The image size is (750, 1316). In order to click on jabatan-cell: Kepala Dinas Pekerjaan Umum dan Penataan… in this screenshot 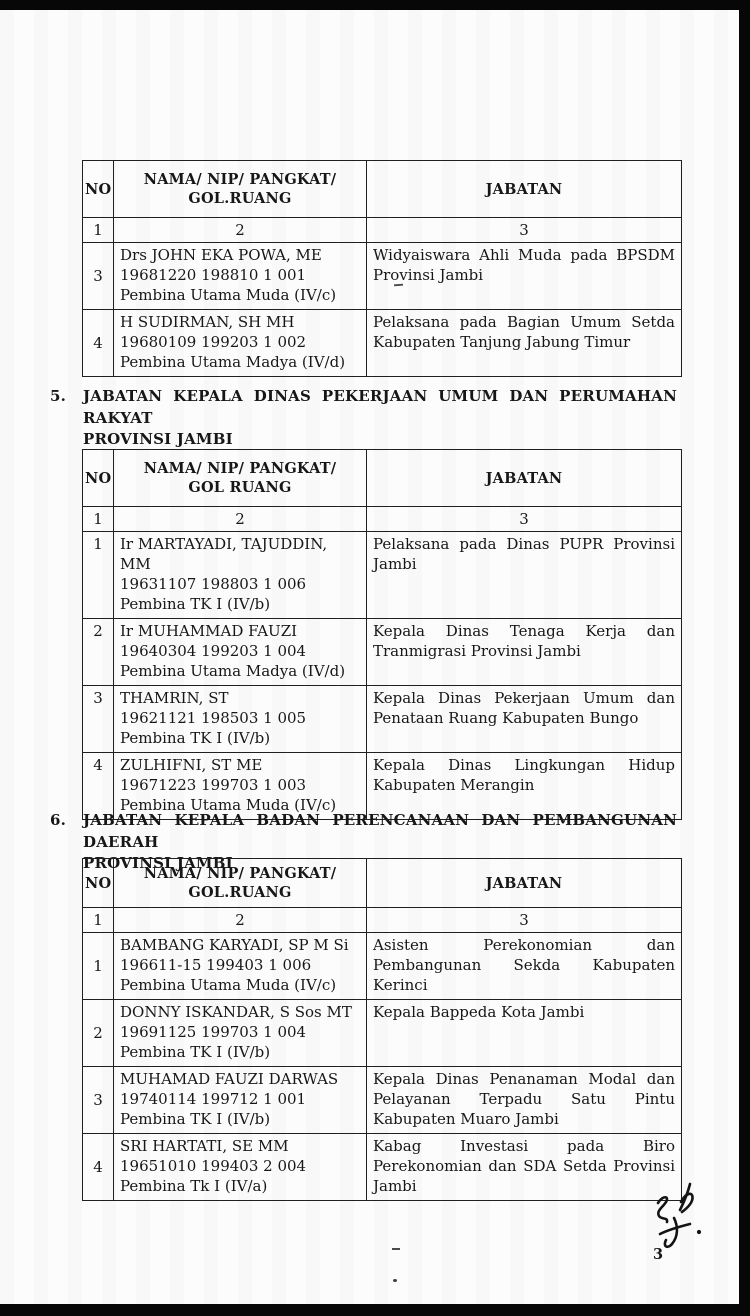, I will do `click(524, 719)`.